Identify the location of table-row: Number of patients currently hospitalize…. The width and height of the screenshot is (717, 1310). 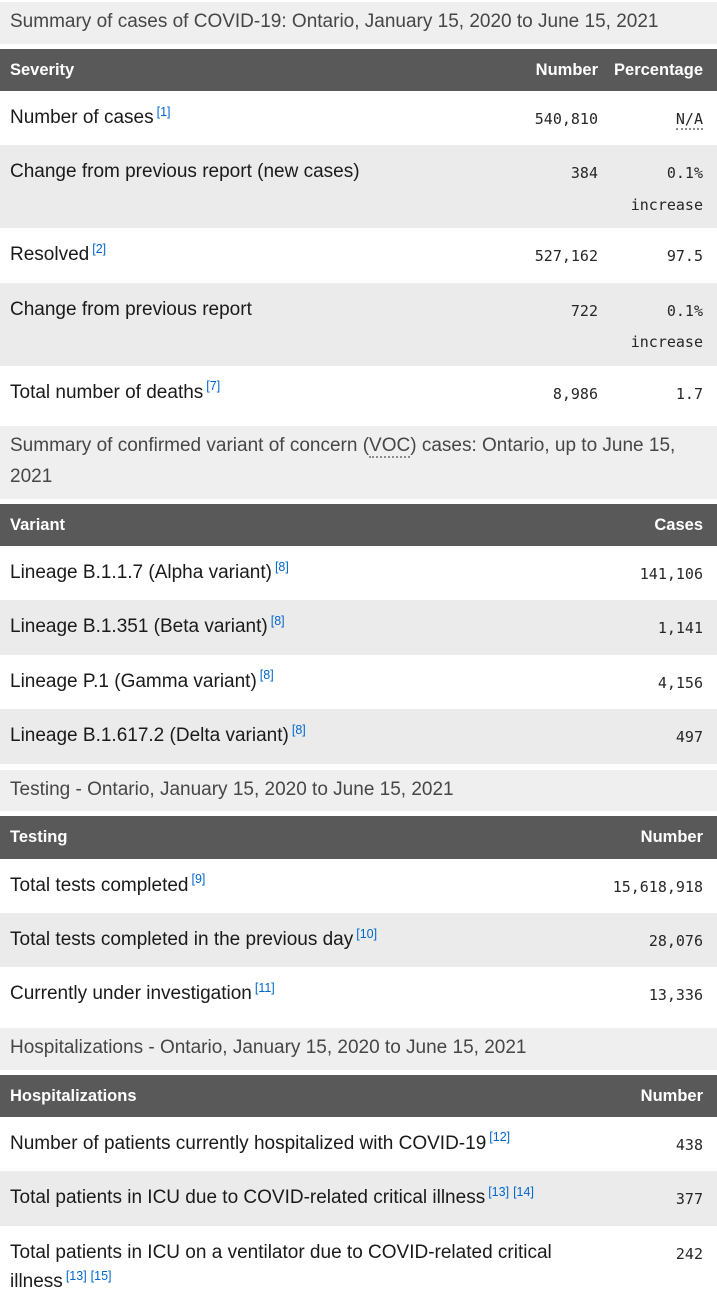
(358, 1144).